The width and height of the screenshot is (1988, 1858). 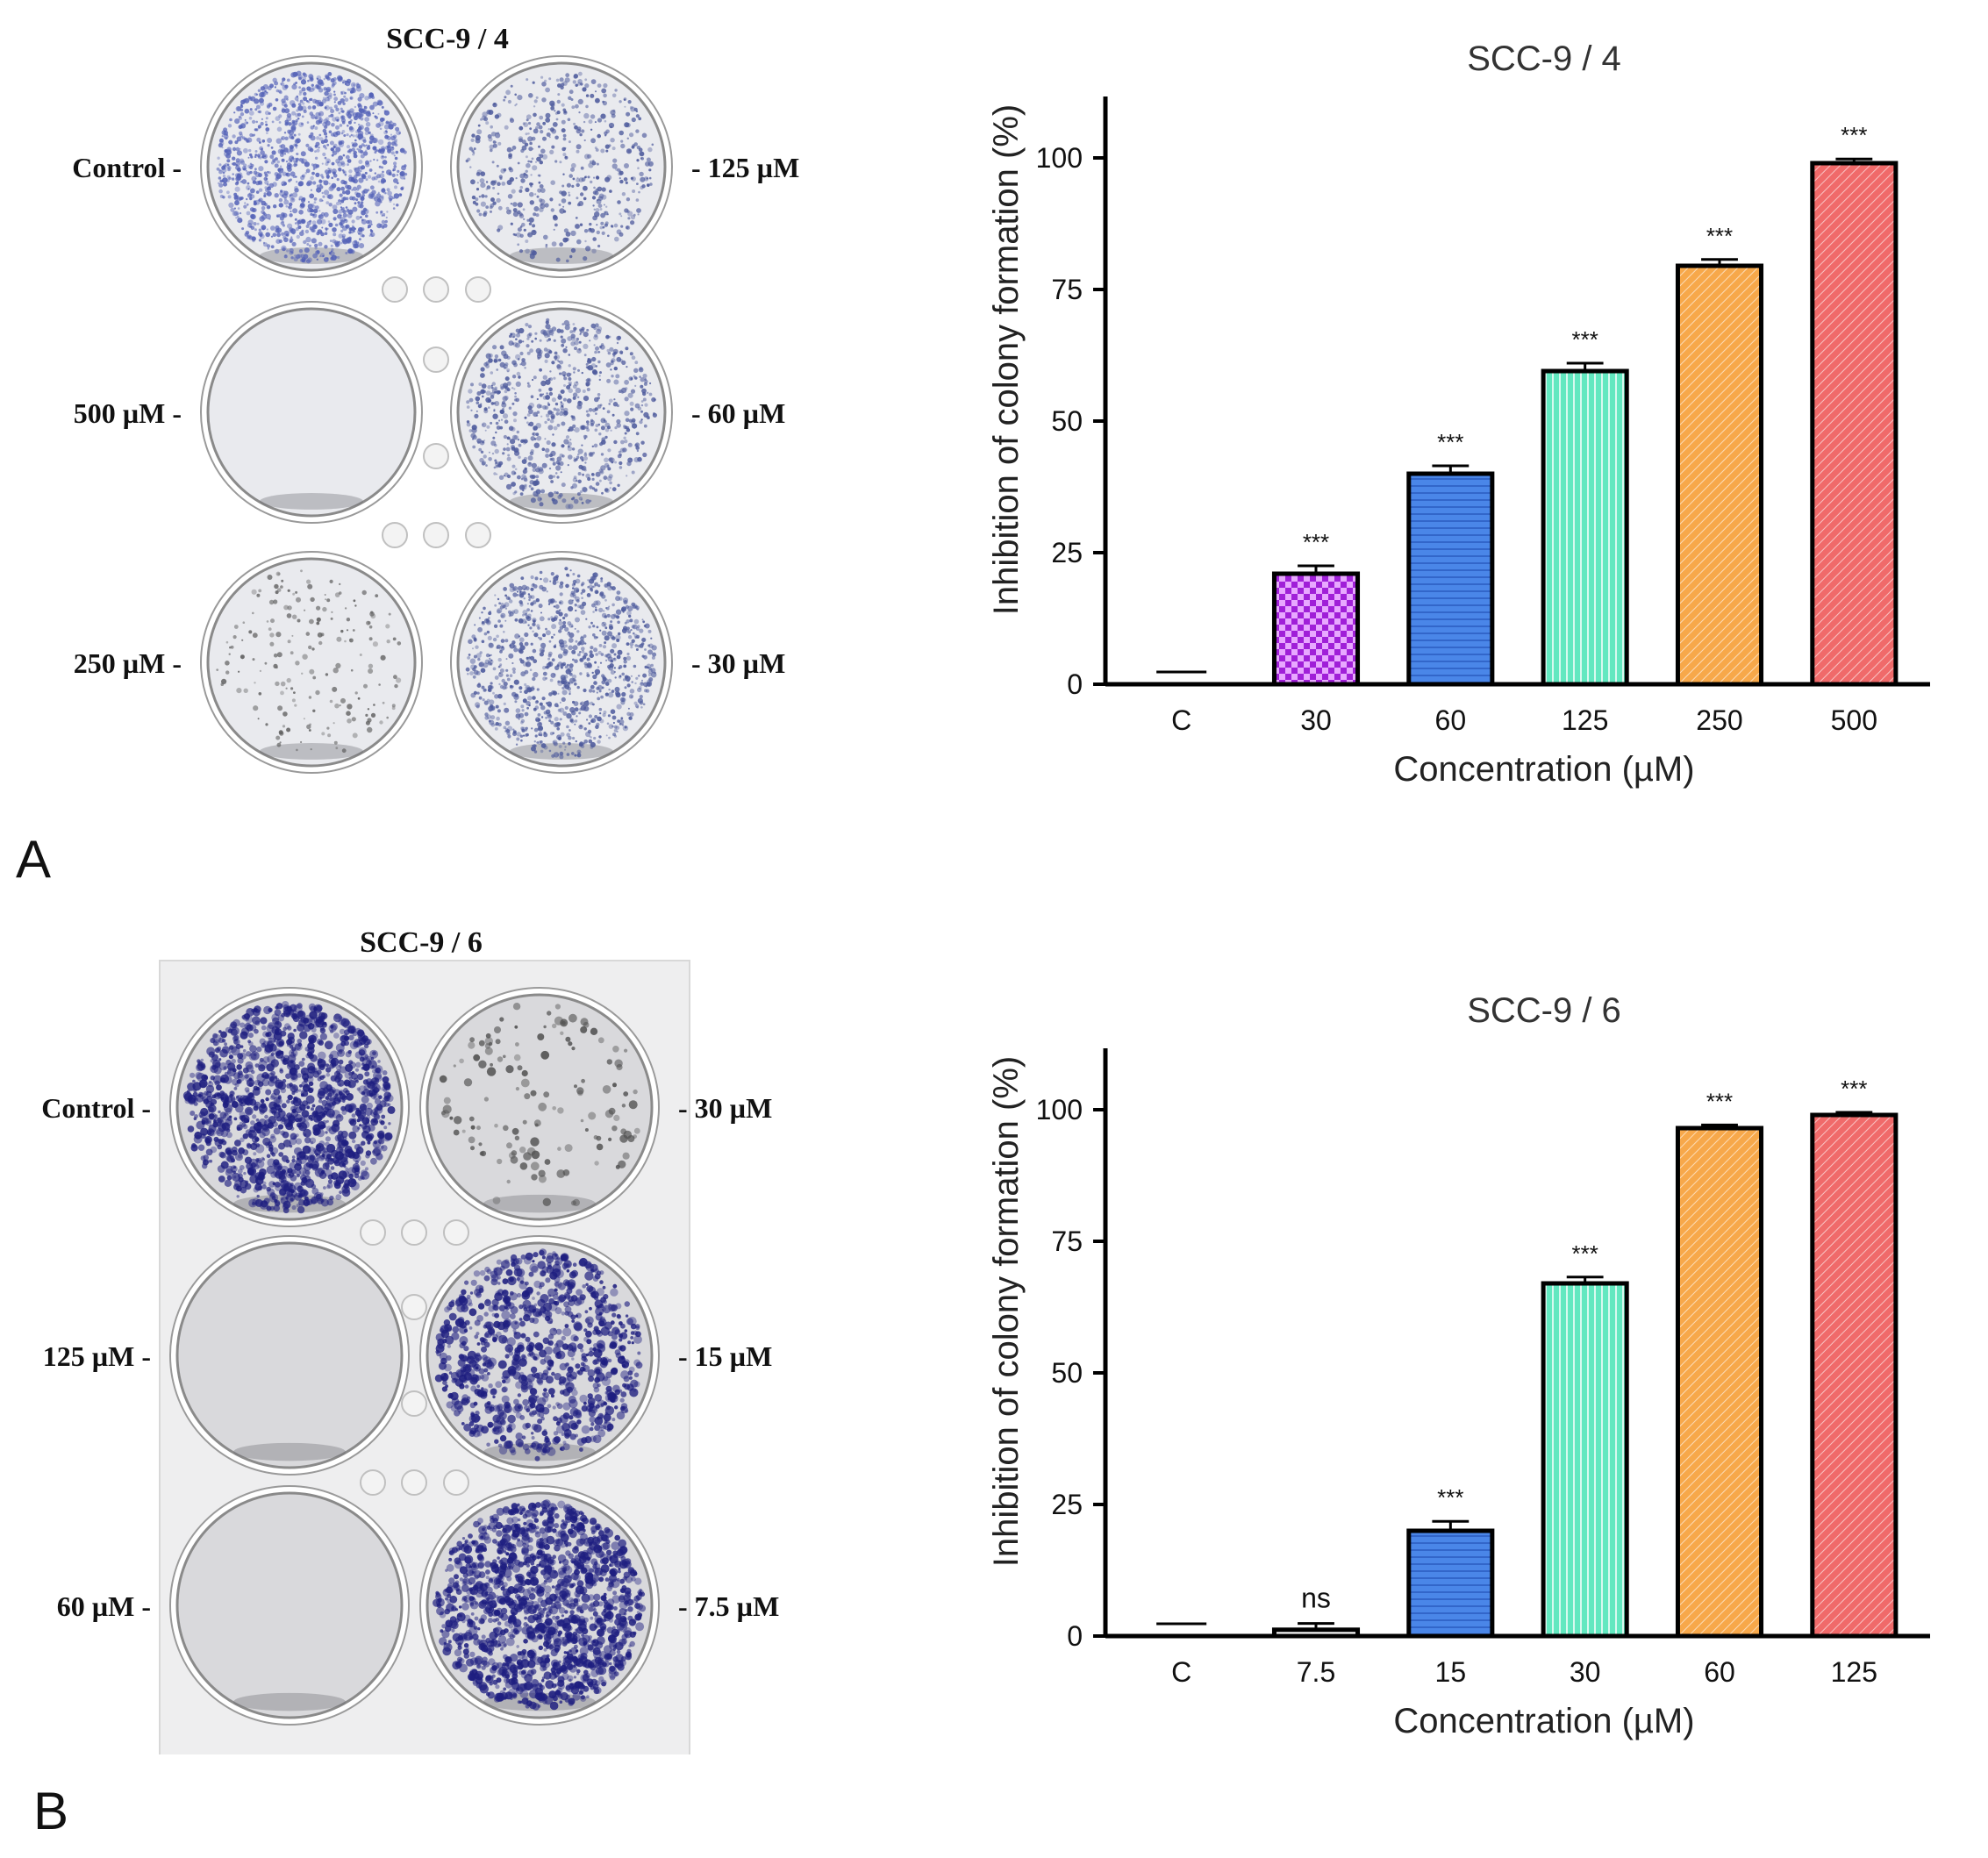 What do you see at coordinates (1544, 1011) in the screenshot?
I see `chart-title: SCC-9 / 6` at bounding box center [1544, 1011].